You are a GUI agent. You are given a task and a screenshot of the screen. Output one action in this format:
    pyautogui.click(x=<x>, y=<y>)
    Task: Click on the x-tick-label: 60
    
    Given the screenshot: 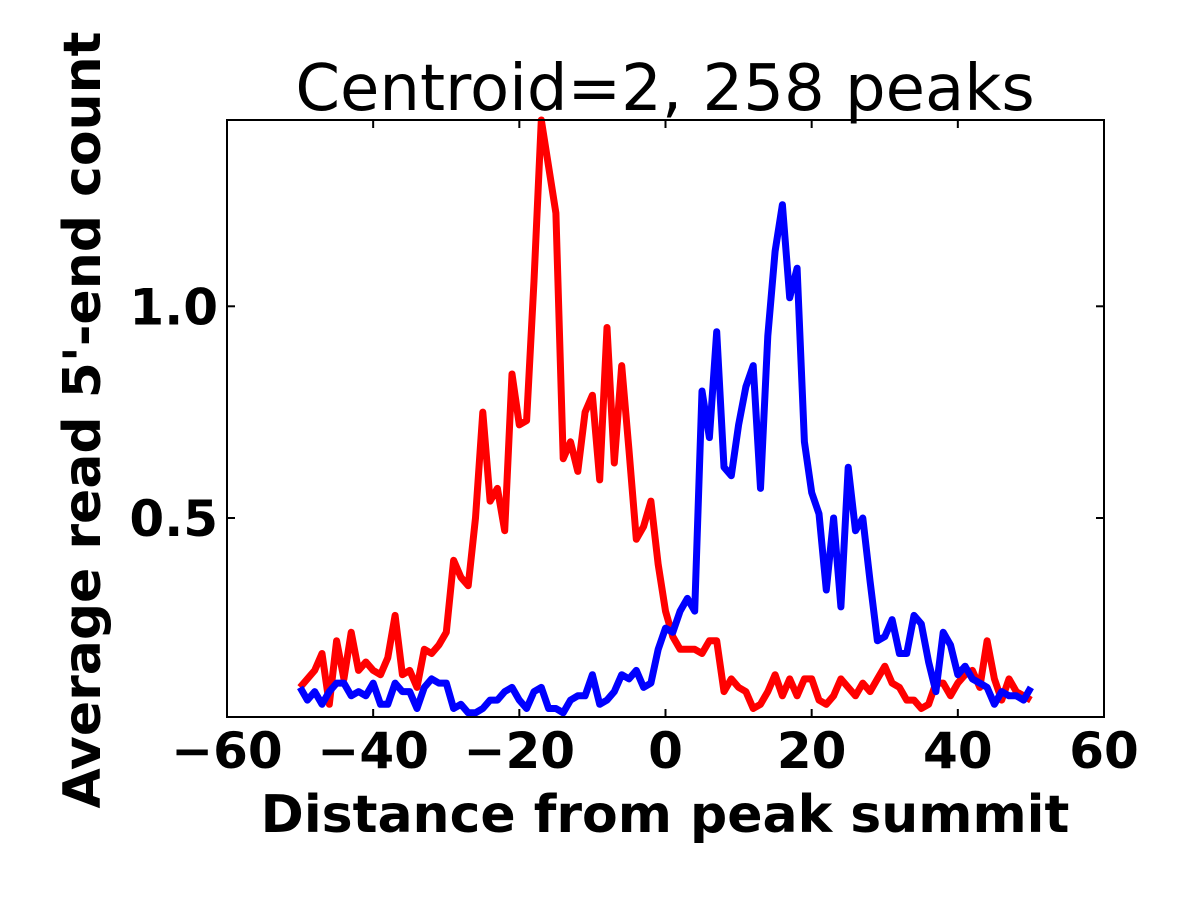 What is the action you would take?
    pyautogui.click(x=1104, y=751)
    